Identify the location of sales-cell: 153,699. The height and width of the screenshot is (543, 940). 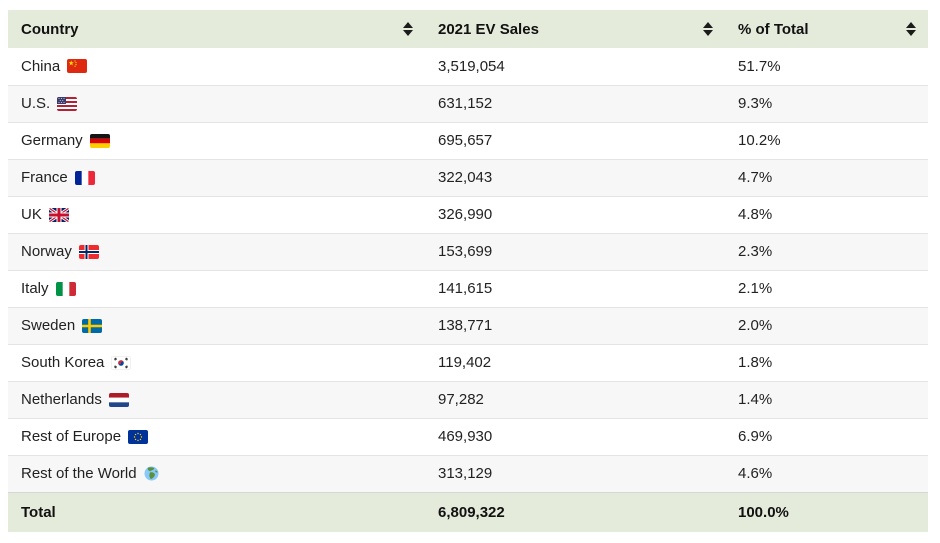
(575, 251).